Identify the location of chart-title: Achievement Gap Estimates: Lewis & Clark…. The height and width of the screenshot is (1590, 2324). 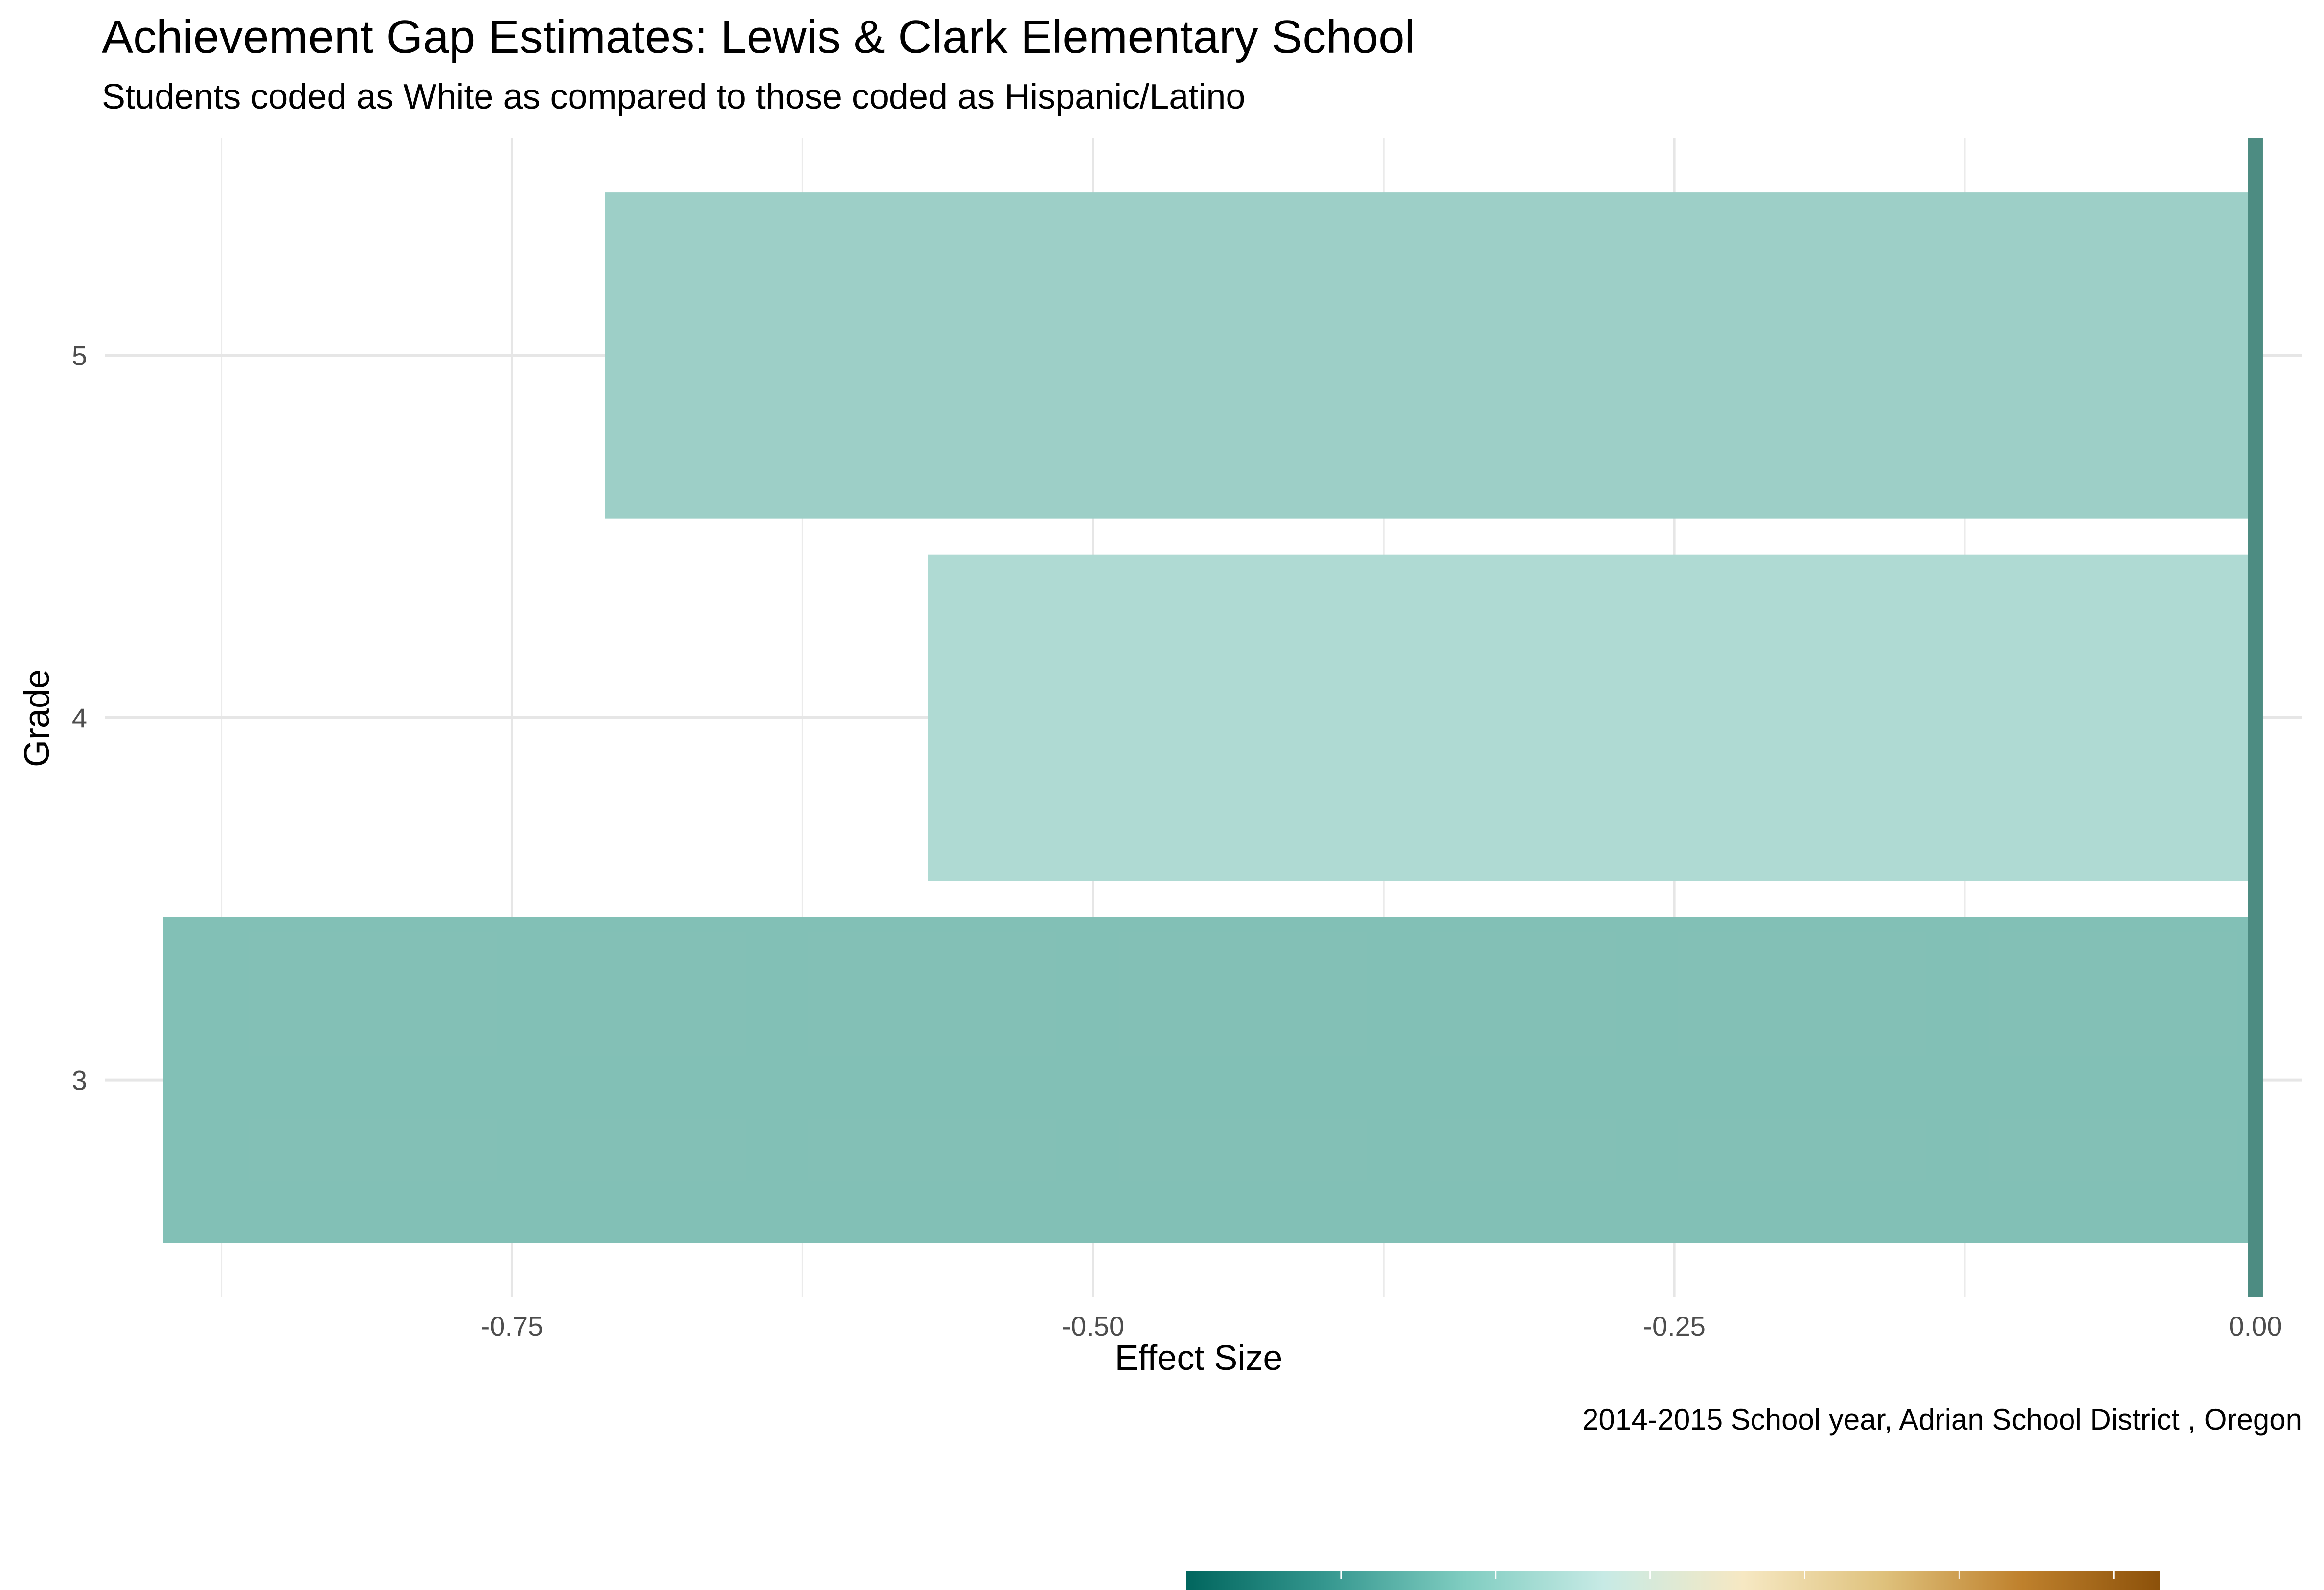
(759, 37).